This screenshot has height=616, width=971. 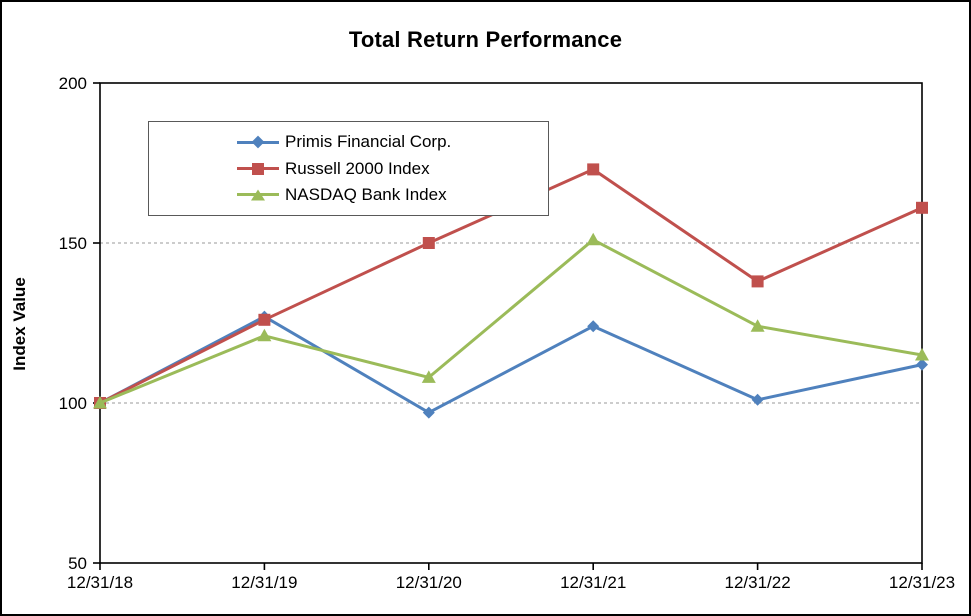 What do you see at coordinates (73, 403) in the screenshot?
I see `y-tick-label: 100` at bounding box center [73, 403].